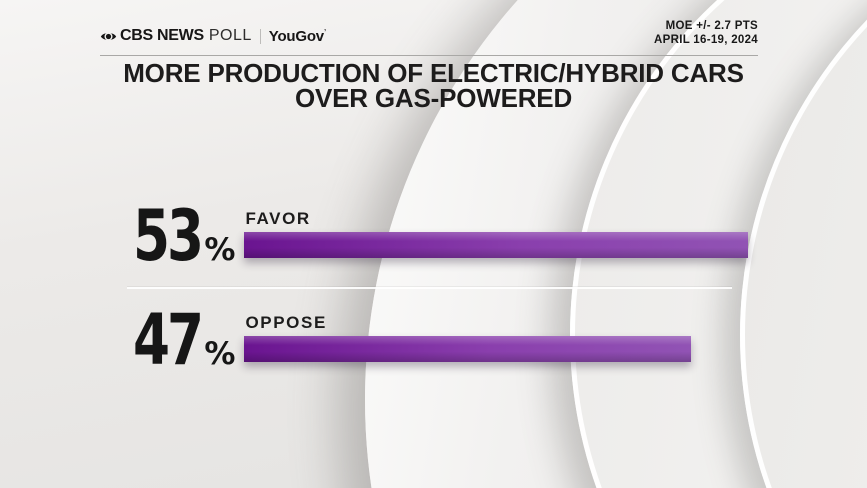 This screenshot has width=867, height=488. What do you see at coordinates (297, 36) in the screenshot?
I see `yougov-wordmark: YouGov’` at bounding box center [297, 36].